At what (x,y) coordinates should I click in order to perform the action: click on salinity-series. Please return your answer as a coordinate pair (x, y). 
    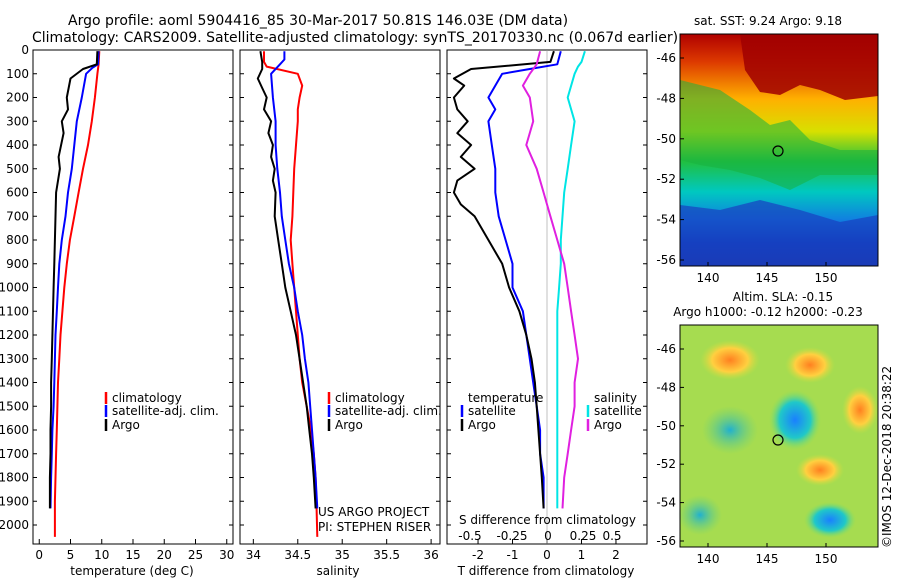
    Looking at the image, I should click on (287, 294).